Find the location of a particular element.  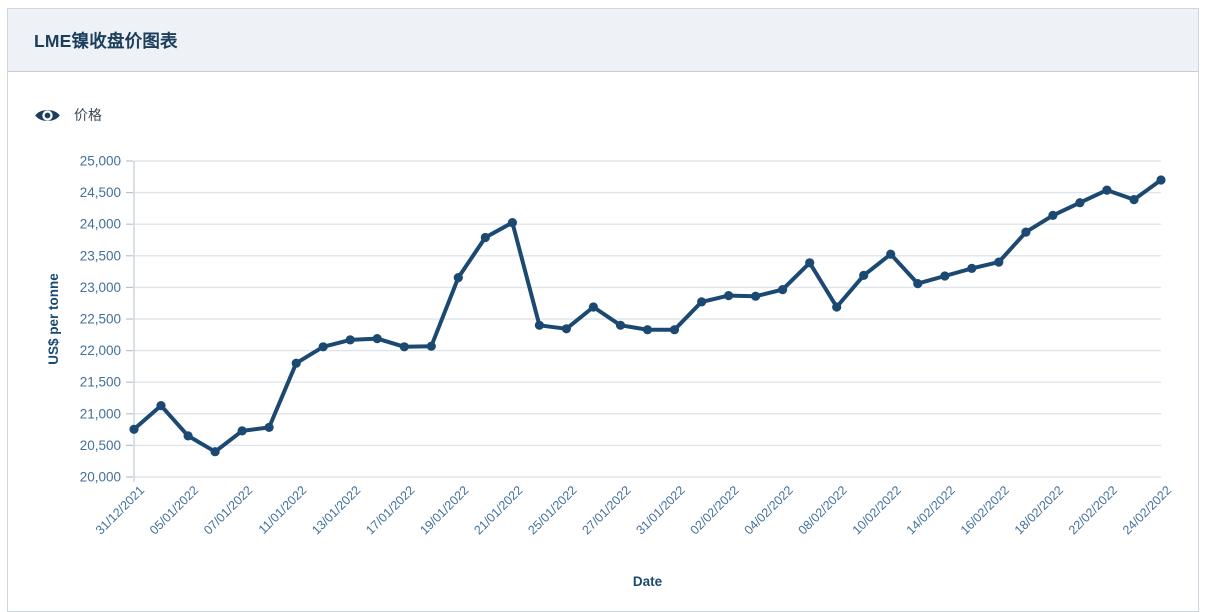

y-tick-label: 21,500 is located at coordinates (100, 382).